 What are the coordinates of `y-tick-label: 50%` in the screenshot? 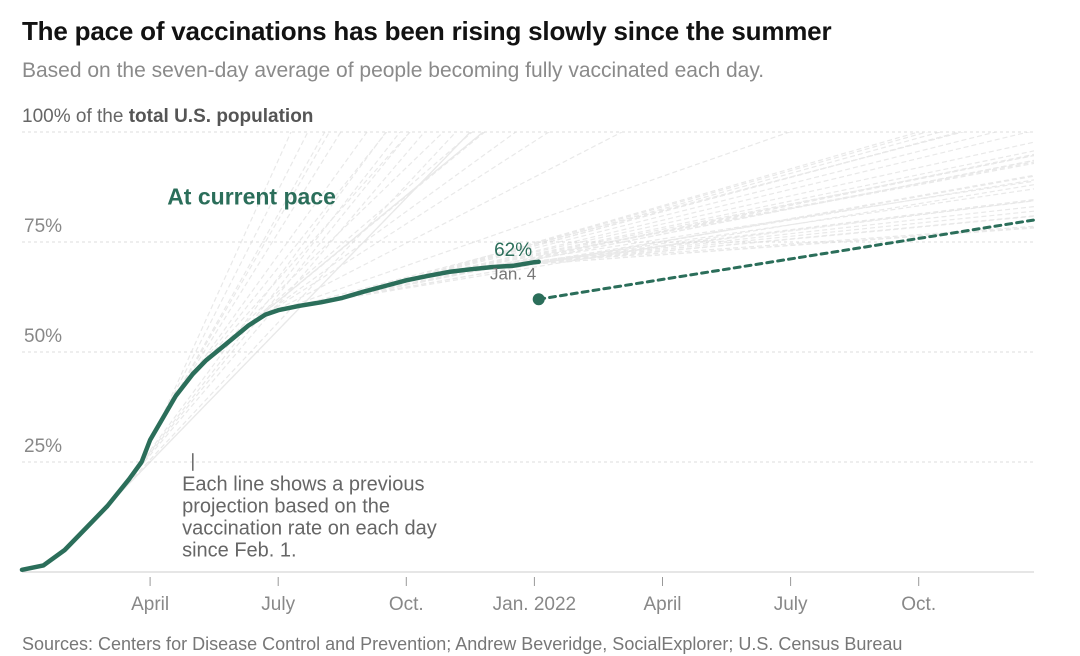 It's located at (43, 336).